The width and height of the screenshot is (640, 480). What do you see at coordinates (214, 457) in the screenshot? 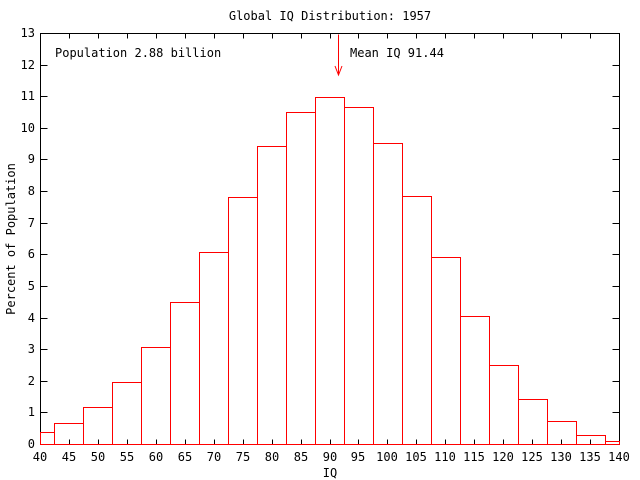
I see `x-tick-label-70: 70` at bounding box center [214, 457].